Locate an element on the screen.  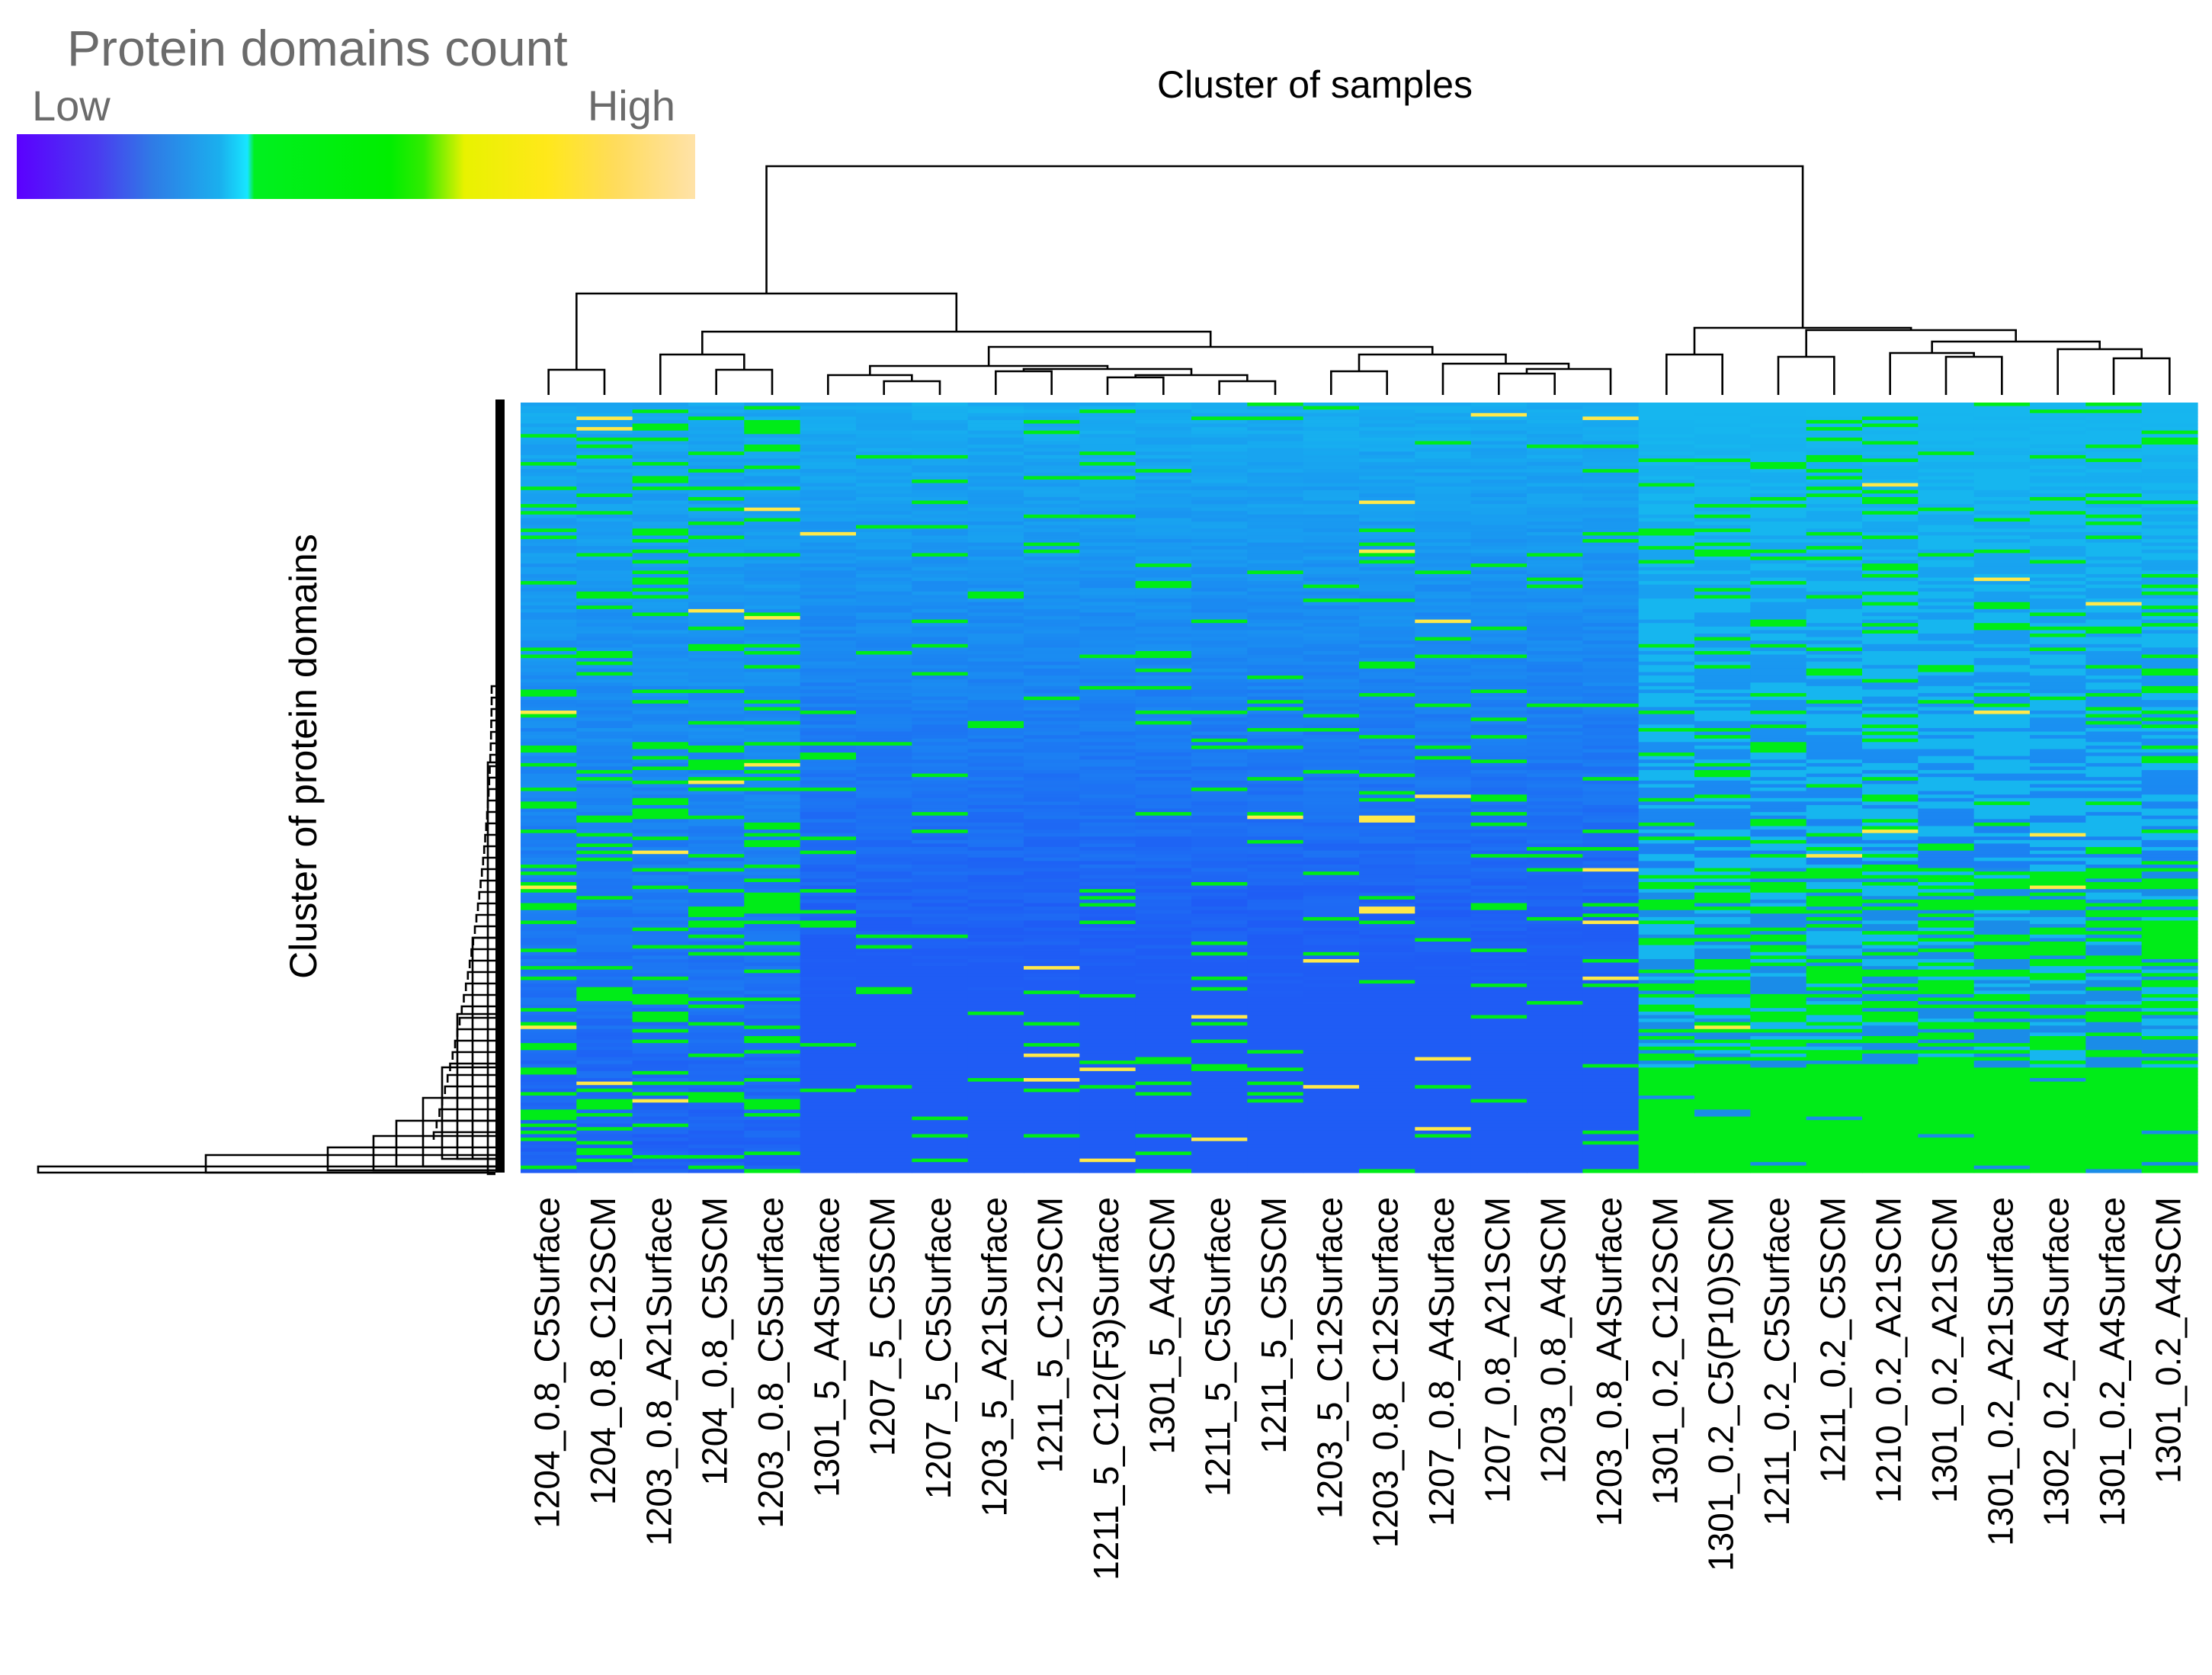
sample-label: 1301_0.2_A21SCM is located at coordinates (1944, 1350).